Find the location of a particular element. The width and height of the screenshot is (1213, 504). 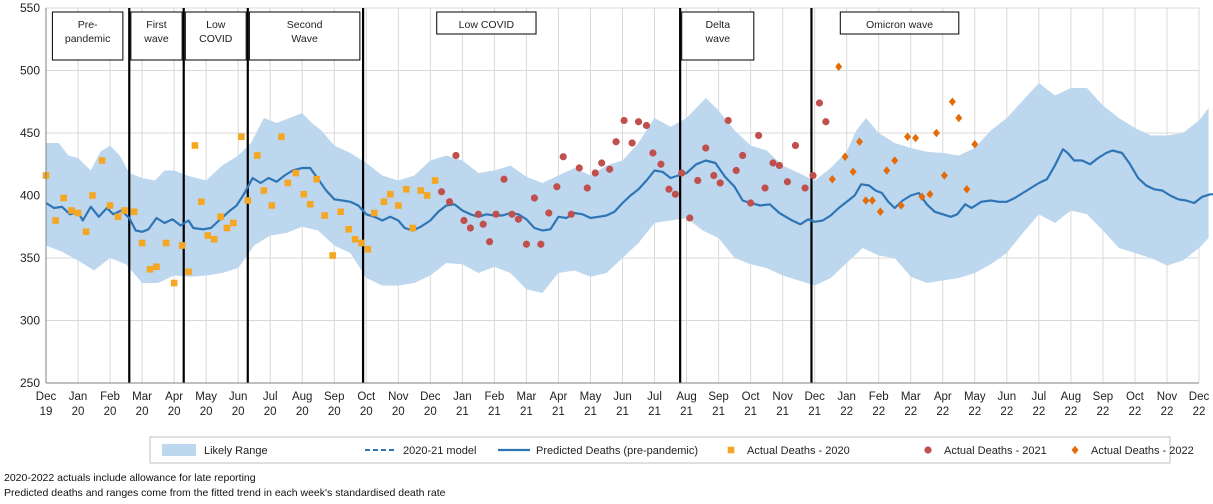

y-tick-label: 400 is located at coordinates (30, 196).